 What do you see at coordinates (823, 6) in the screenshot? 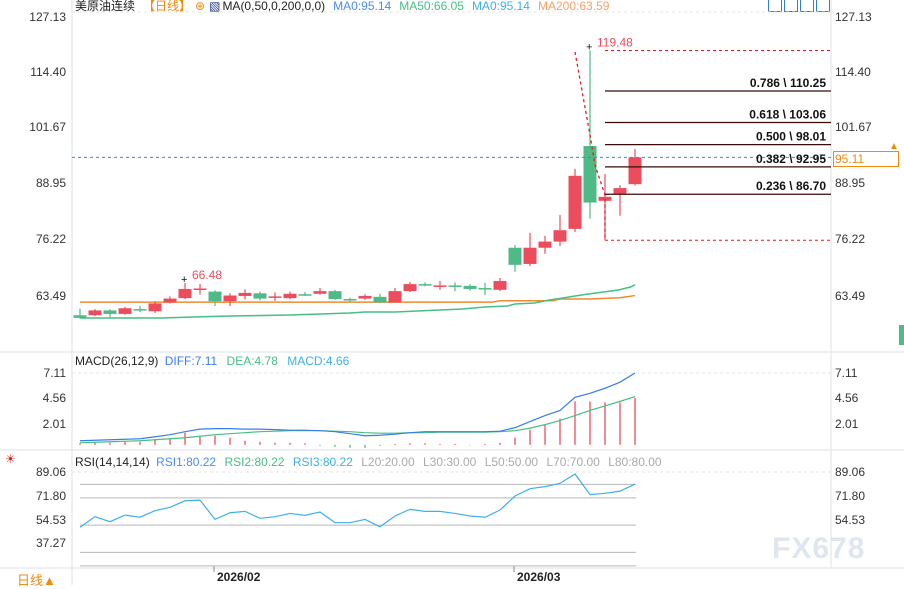
I see `jump-end-icon` at bounding box center [823, 6].